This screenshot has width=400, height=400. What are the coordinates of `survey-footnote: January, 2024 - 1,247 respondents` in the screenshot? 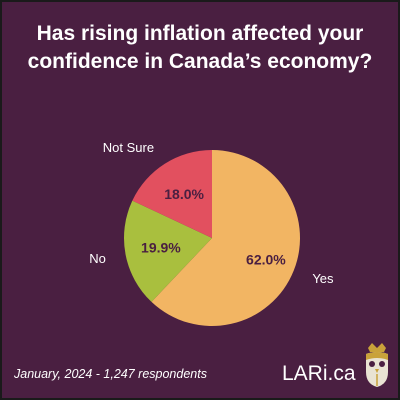 It's located at (110, 374).